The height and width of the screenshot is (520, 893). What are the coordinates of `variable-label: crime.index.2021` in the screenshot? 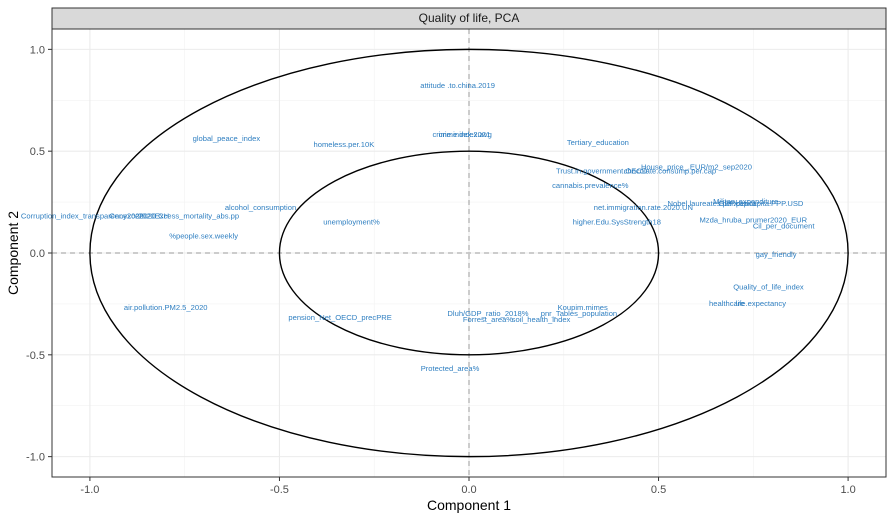 It's located at (461, 134).